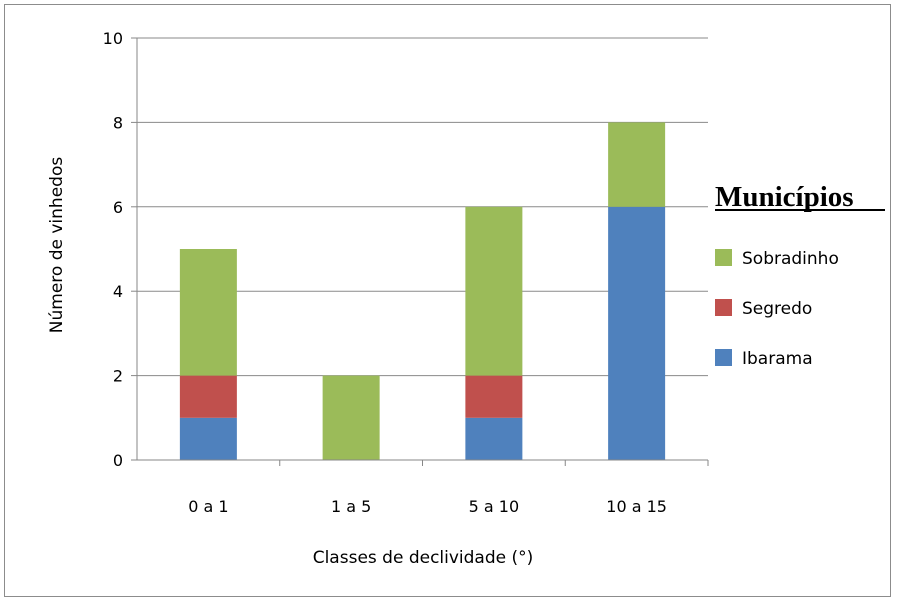 This screenshot has width=897, height=603. Describe the element at coordinates (118, 122) in the screenshot. I see `y-tick-label: 8` at that location.